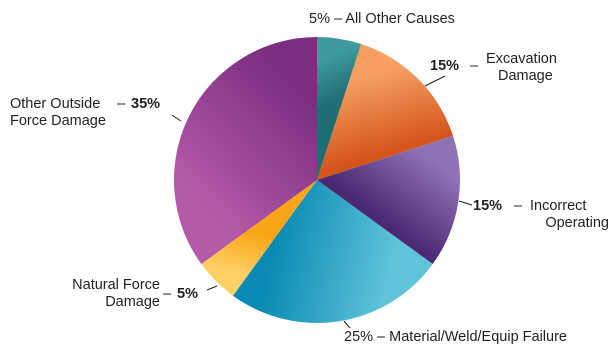  I want to click on leader-line-material-weld-equip-failure, so click(347, 324).